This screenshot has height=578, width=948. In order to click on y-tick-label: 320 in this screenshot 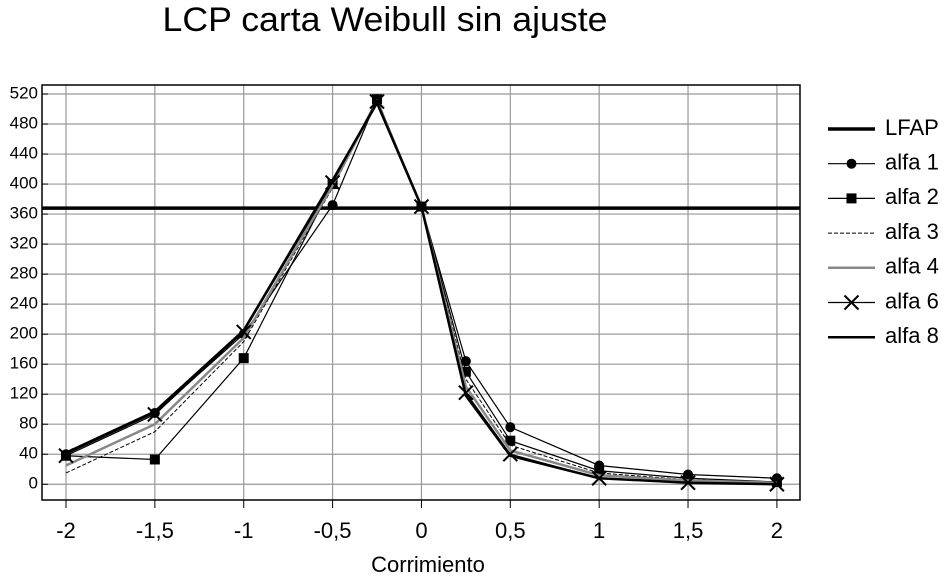, I will do `click(24, 243)`.